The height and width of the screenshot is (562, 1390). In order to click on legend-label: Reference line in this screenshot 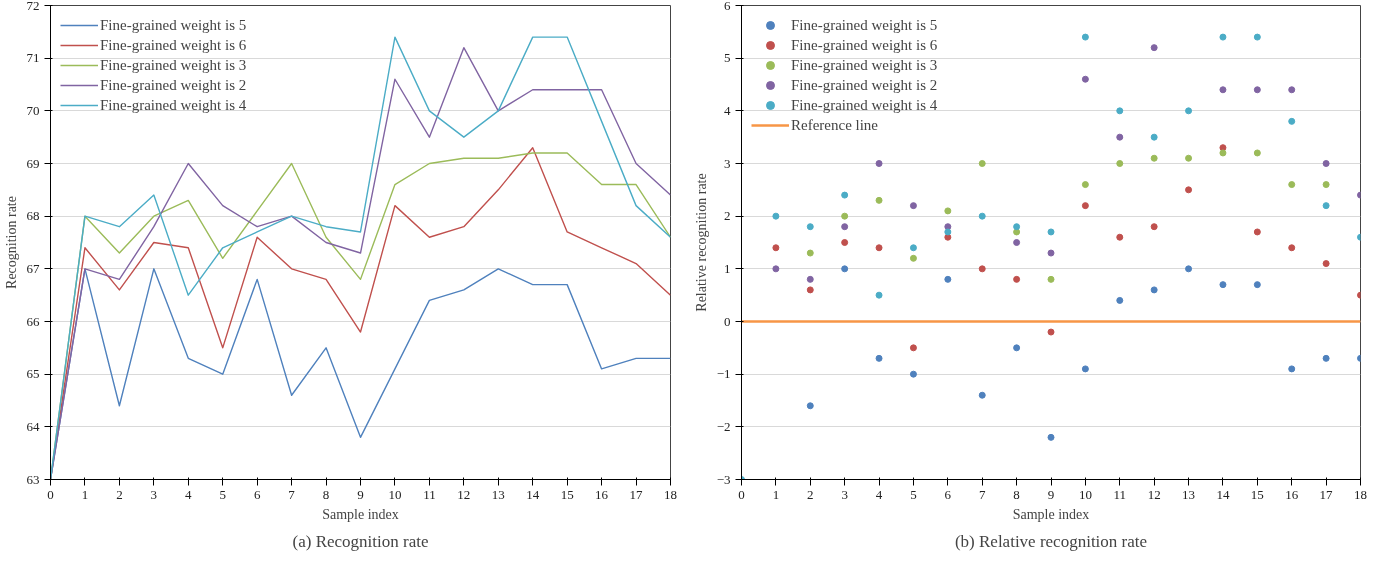, I will do `click(835, 125)`.